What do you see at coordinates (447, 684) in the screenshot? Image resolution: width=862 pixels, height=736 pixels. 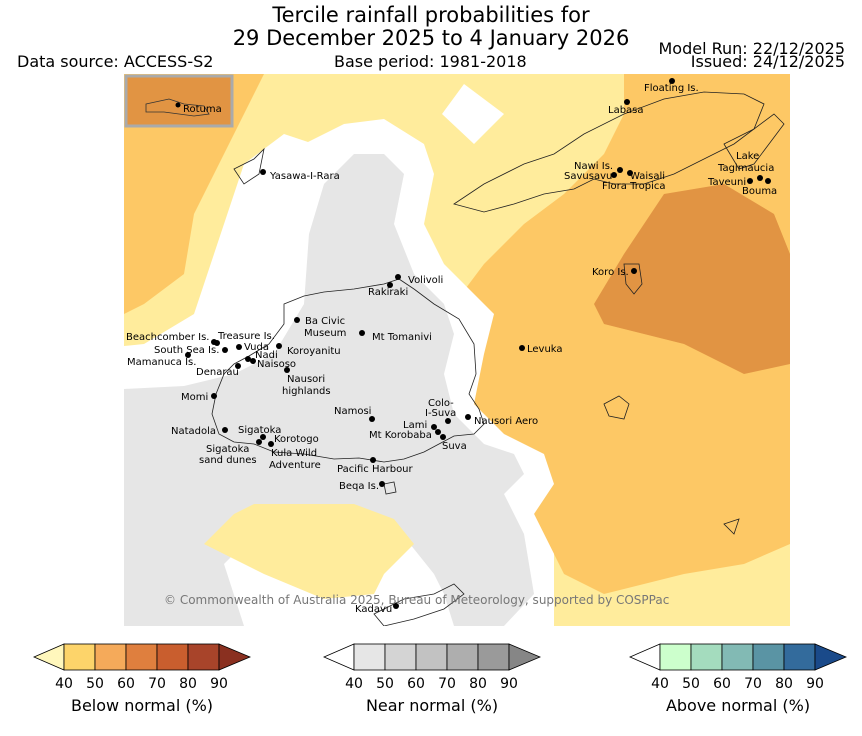 I see `tick-near-70: 70` at bounding box center [447, 684].